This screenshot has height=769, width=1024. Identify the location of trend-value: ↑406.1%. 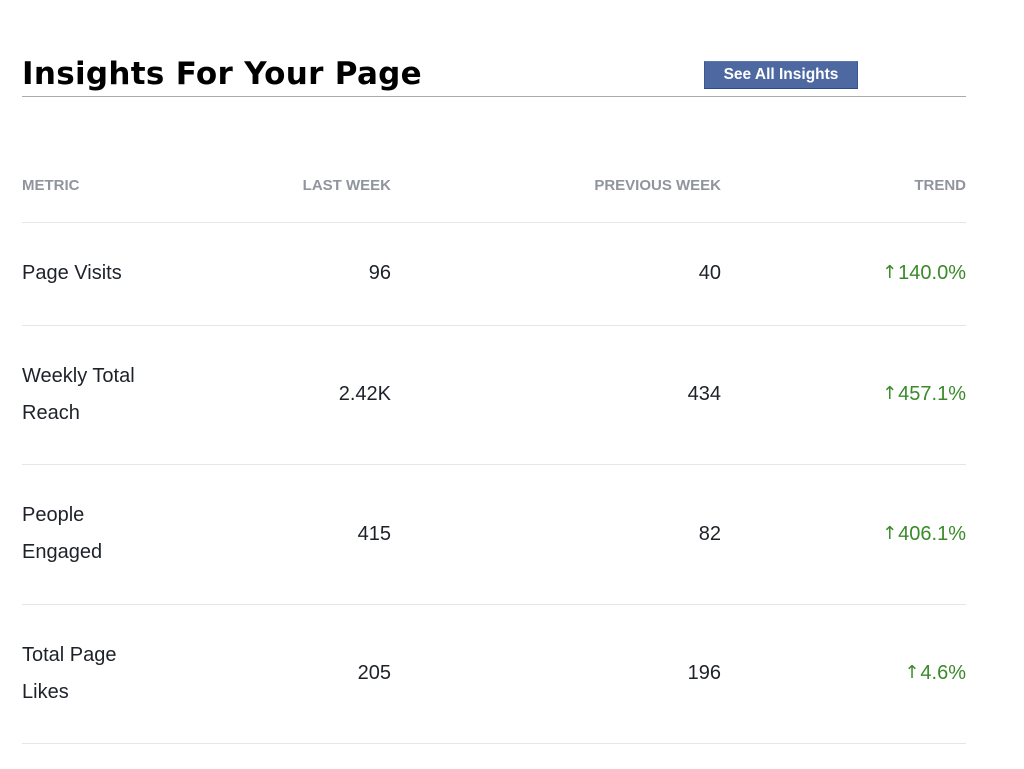
(924, 534).